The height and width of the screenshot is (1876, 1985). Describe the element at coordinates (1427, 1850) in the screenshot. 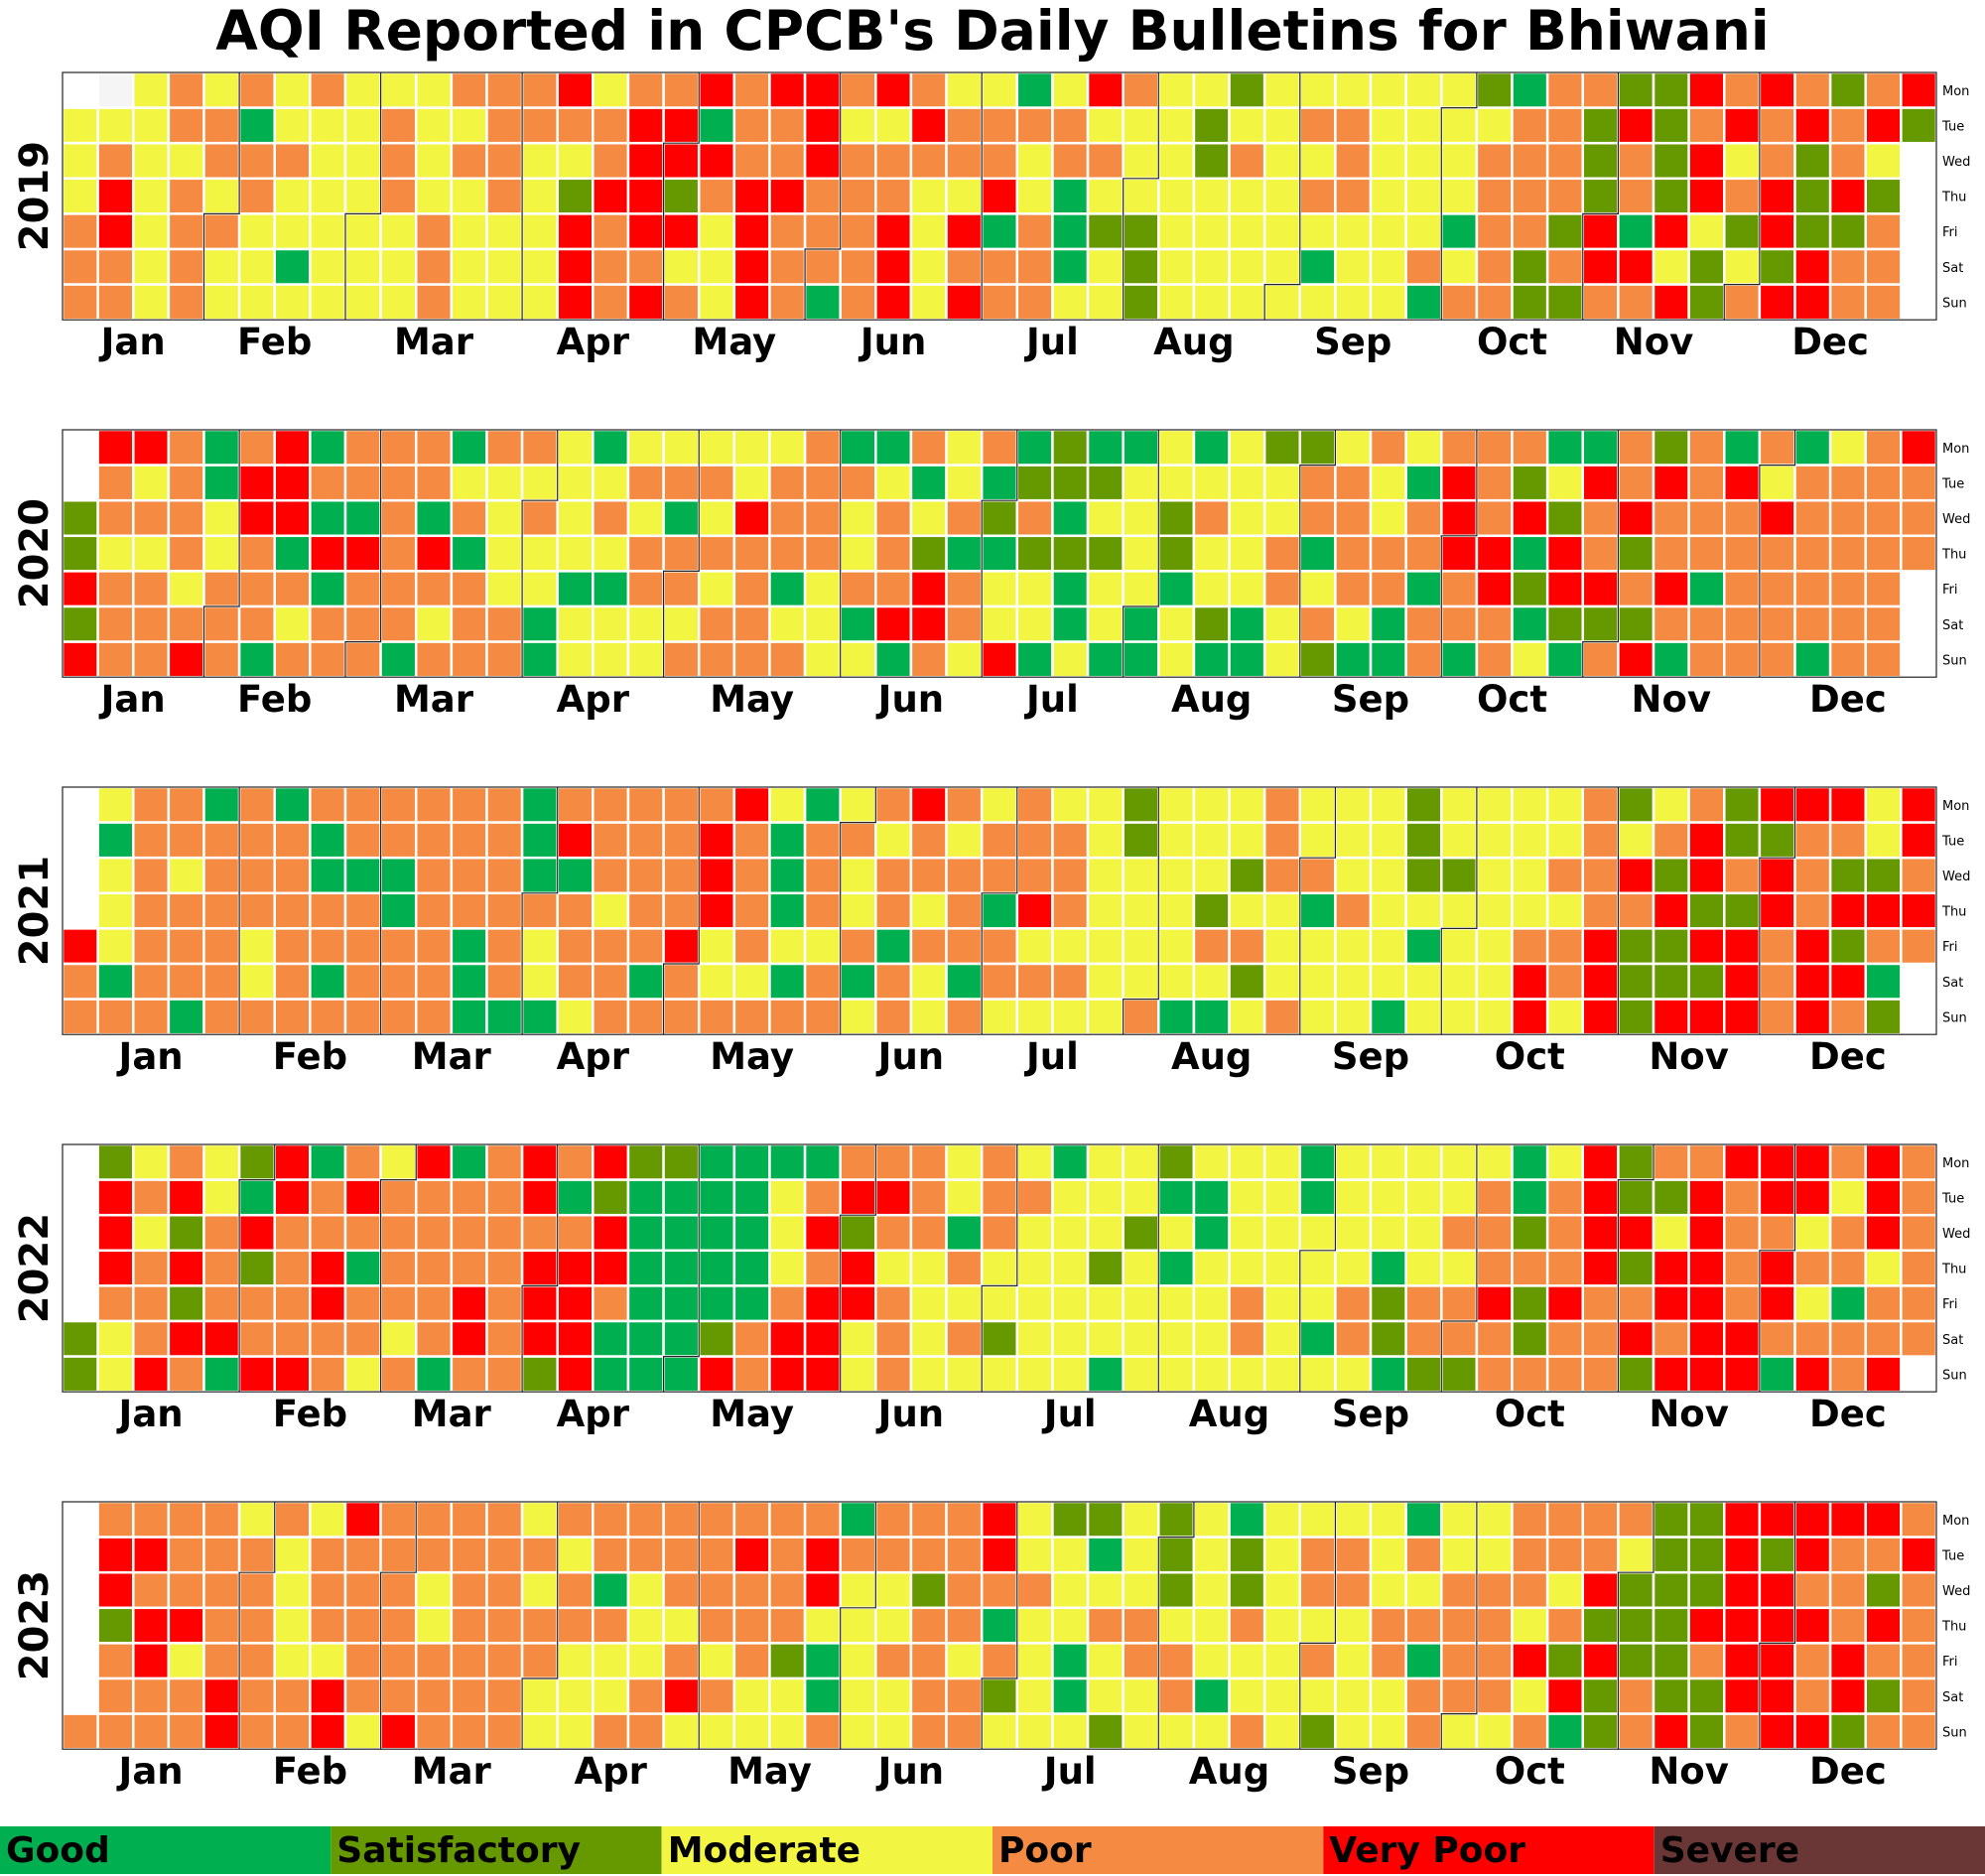

I see `legend-label: Very Poor` at that location.